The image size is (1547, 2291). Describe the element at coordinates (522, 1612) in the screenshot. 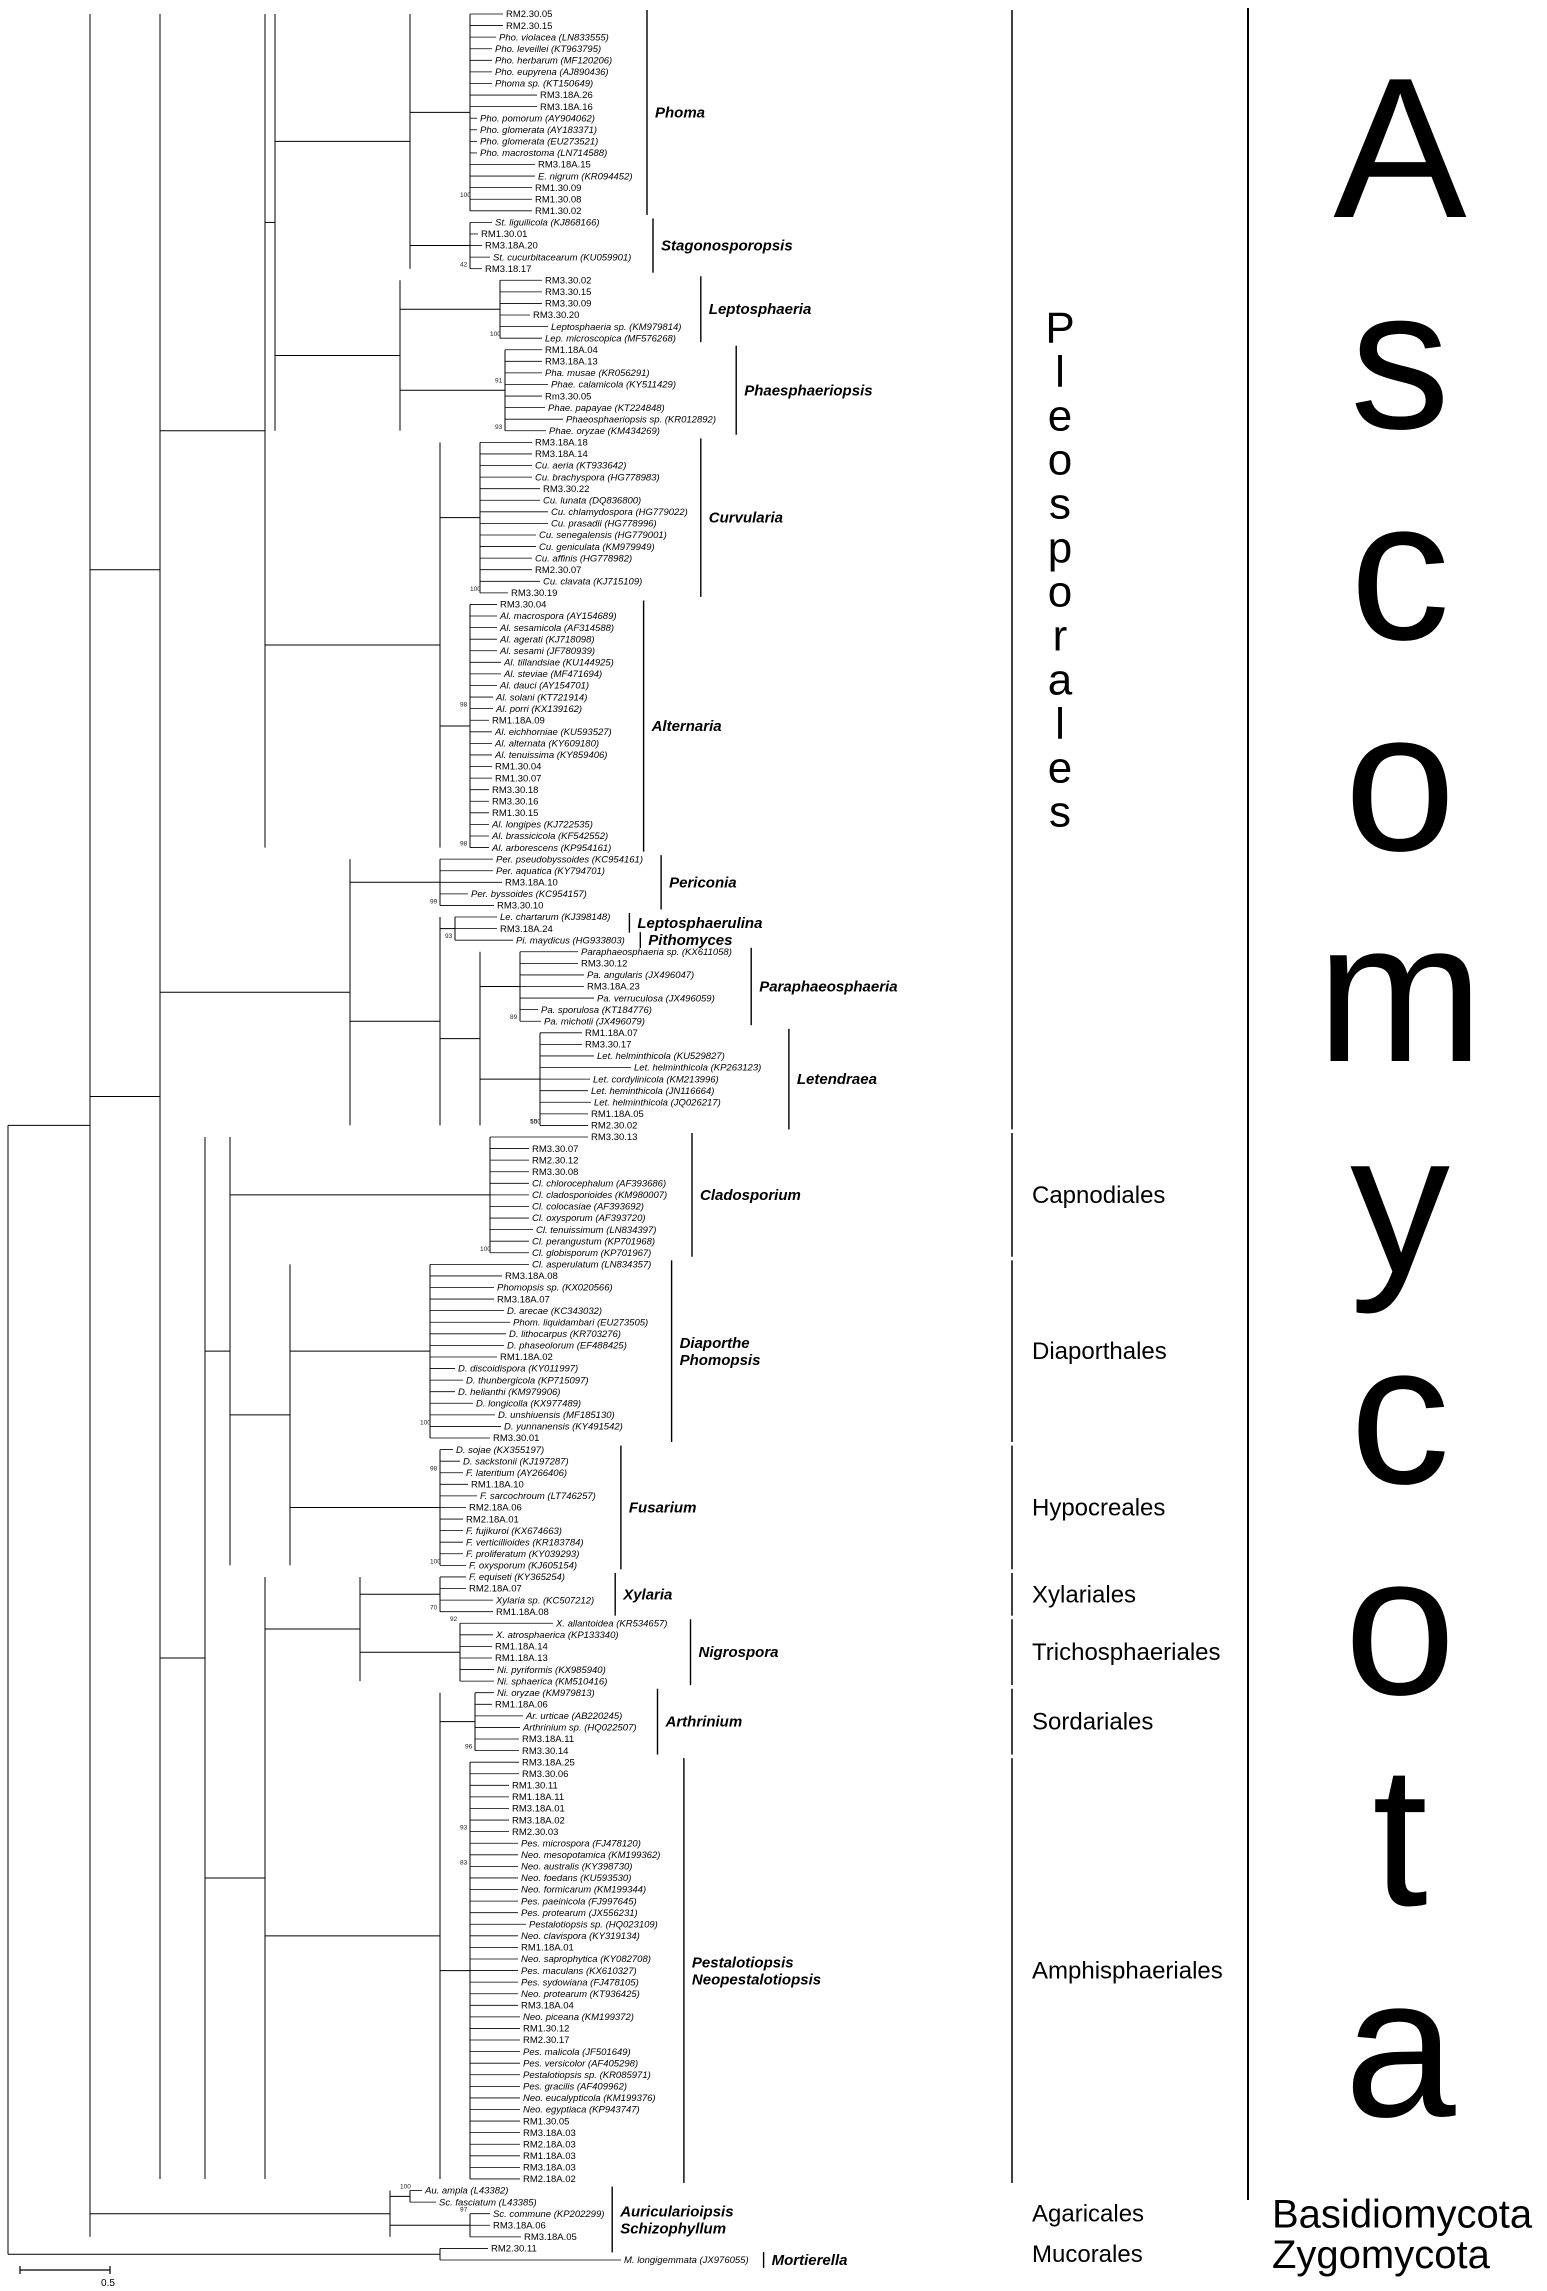

I see `leaf-label: RM1.18A.08` at that location.